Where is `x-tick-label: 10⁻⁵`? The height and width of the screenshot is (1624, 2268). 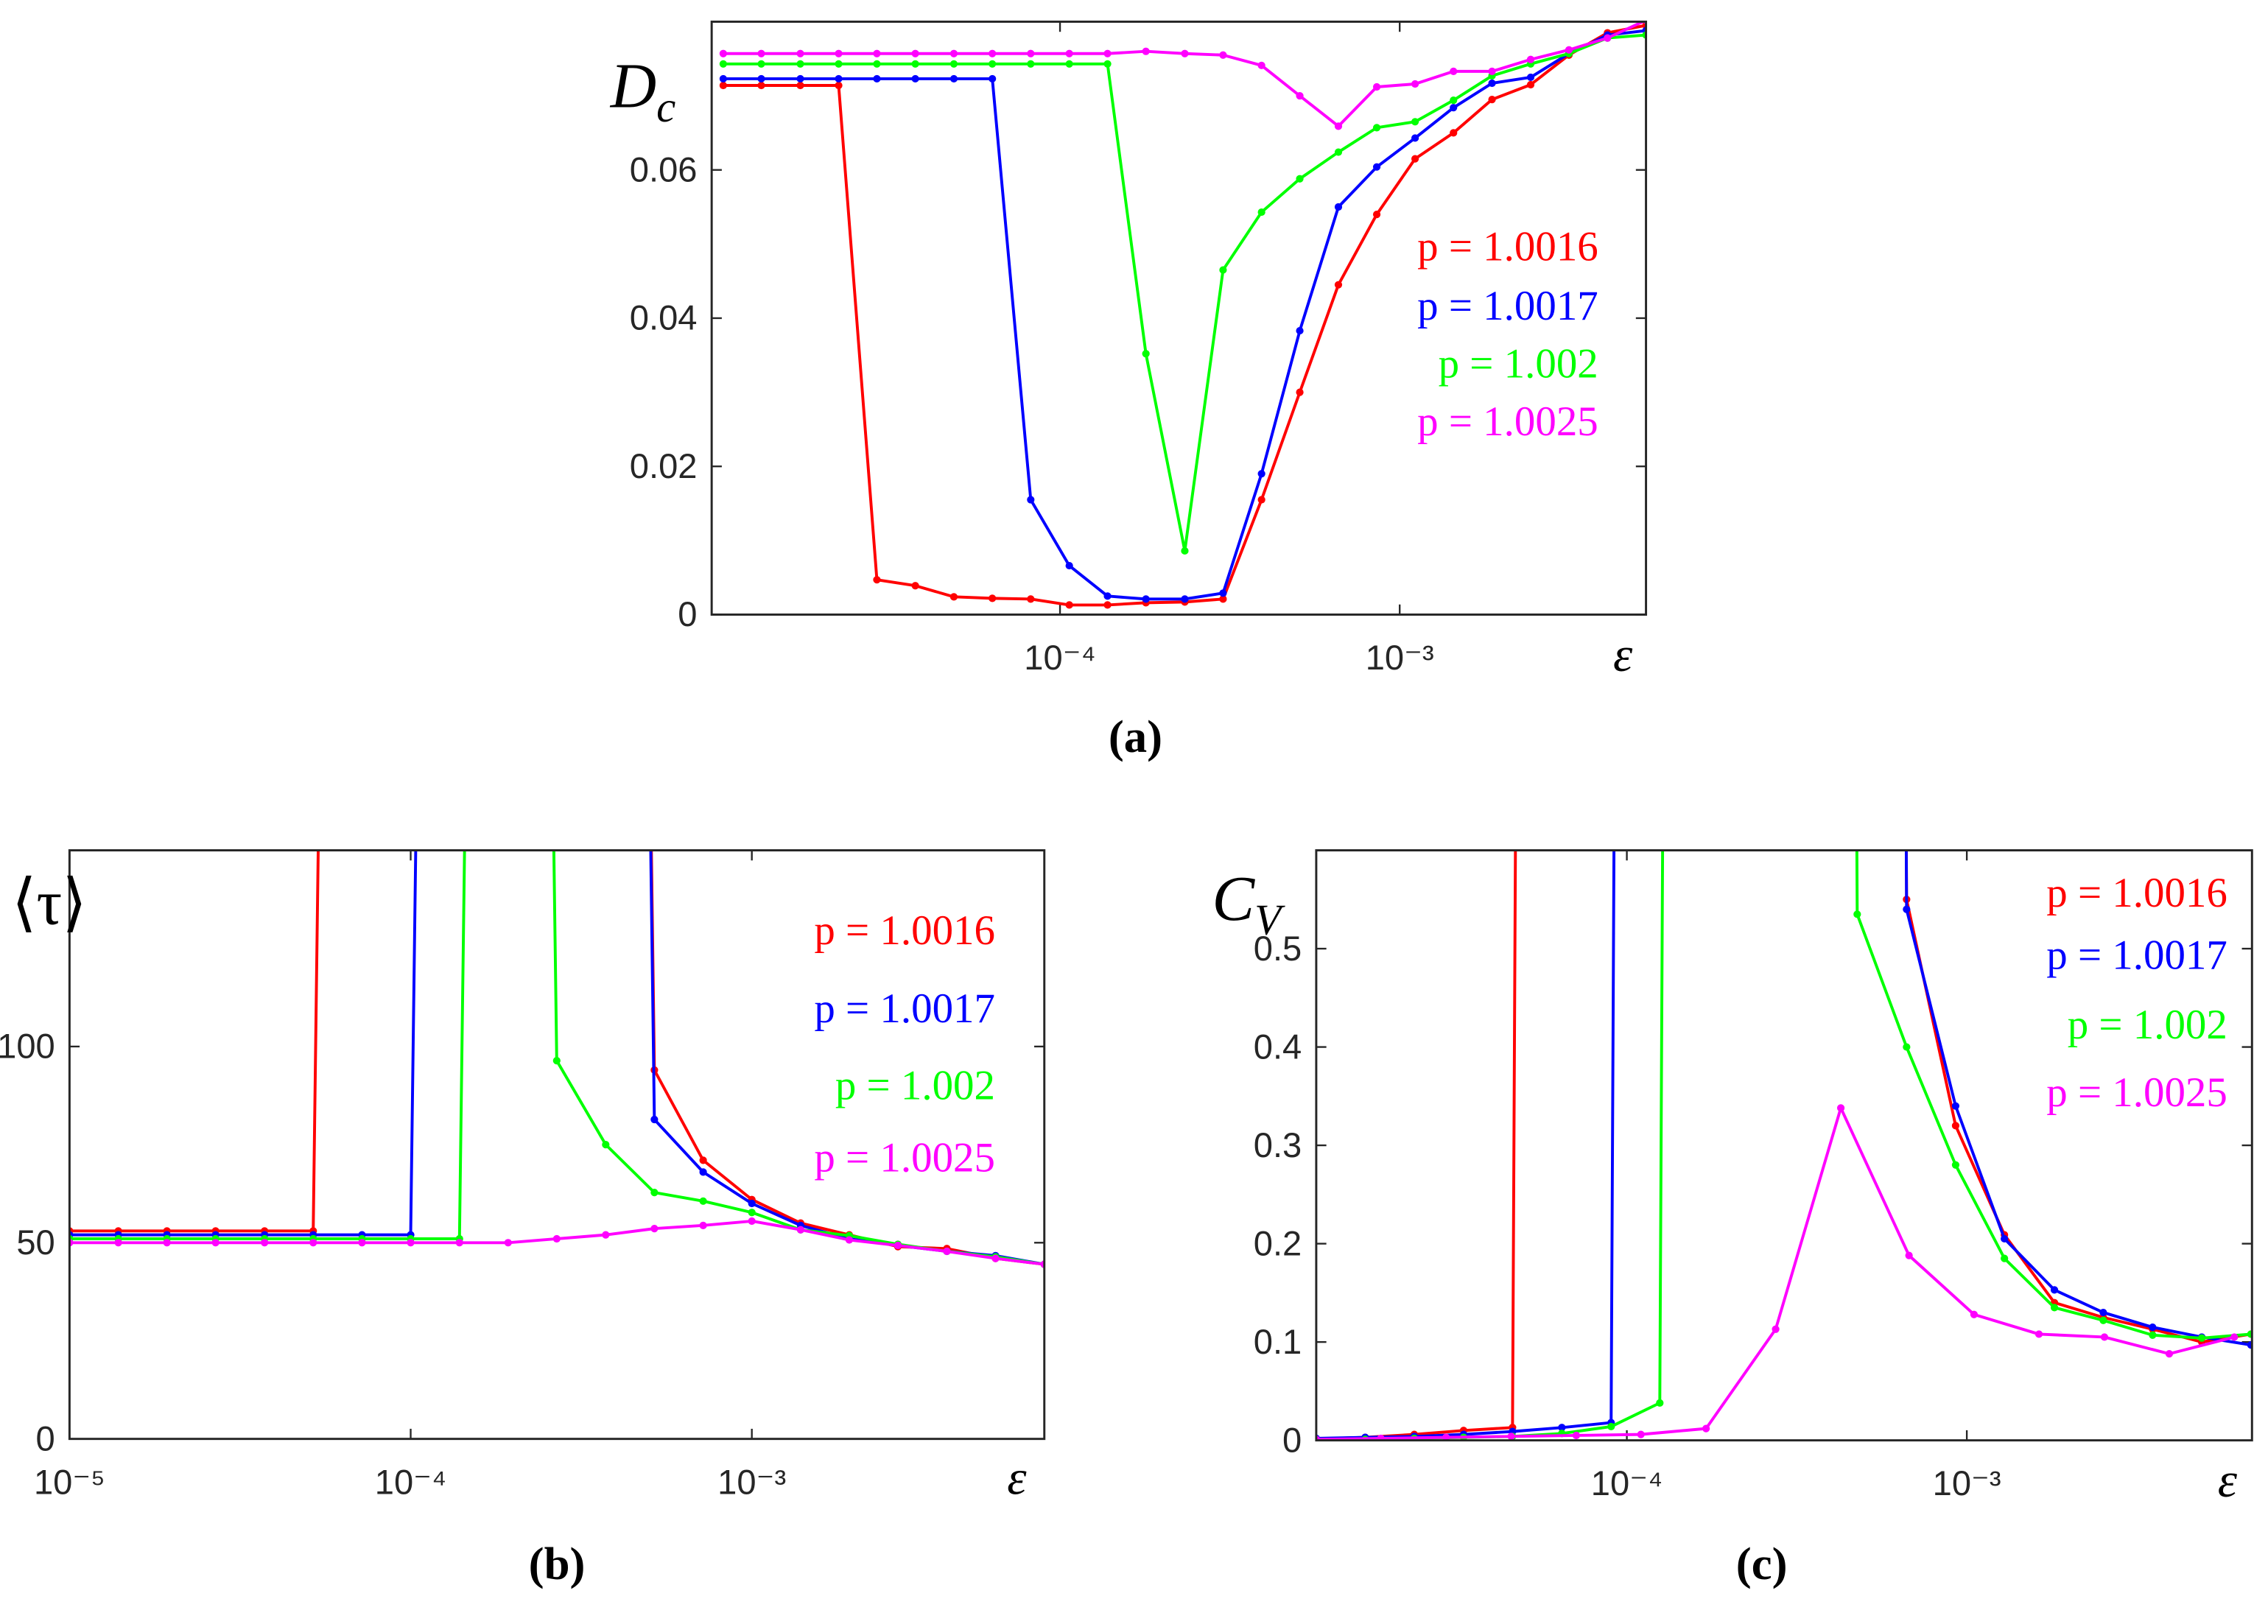 x-tick-label: 10⁻⁵ is located at coordinates (69, 1482).